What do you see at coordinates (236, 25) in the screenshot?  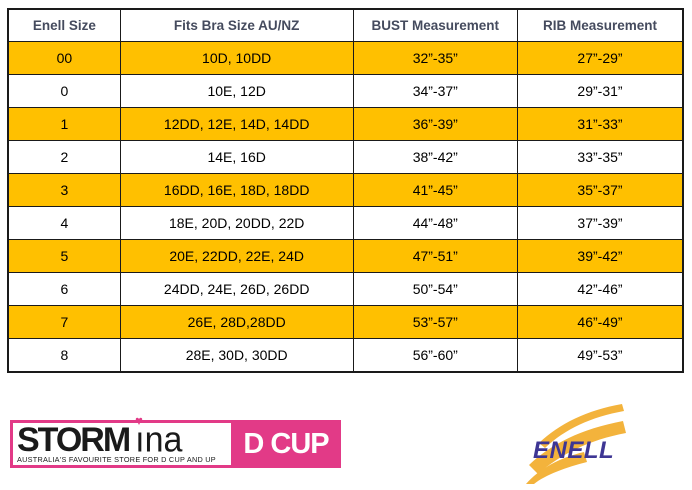 I see `header-fits-bra-size: Fits Bra Size AU/NZ` at bounding box center [236, 25].